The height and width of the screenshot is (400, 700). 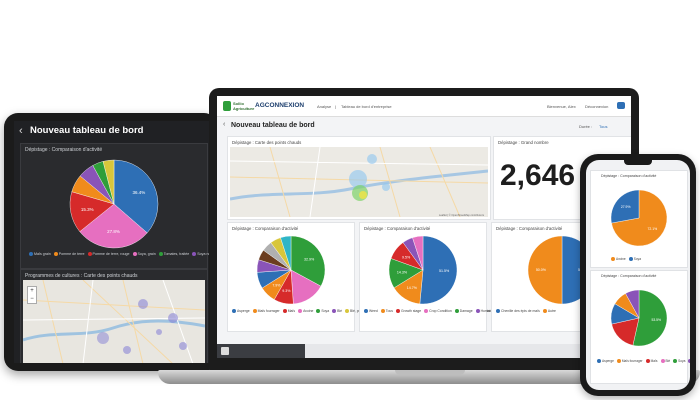 What do you see at coordinates (267, 142) in the screenshot?
I see `card-title: Dépistage : Carte des points chauds` at bounding box center [267, 142].